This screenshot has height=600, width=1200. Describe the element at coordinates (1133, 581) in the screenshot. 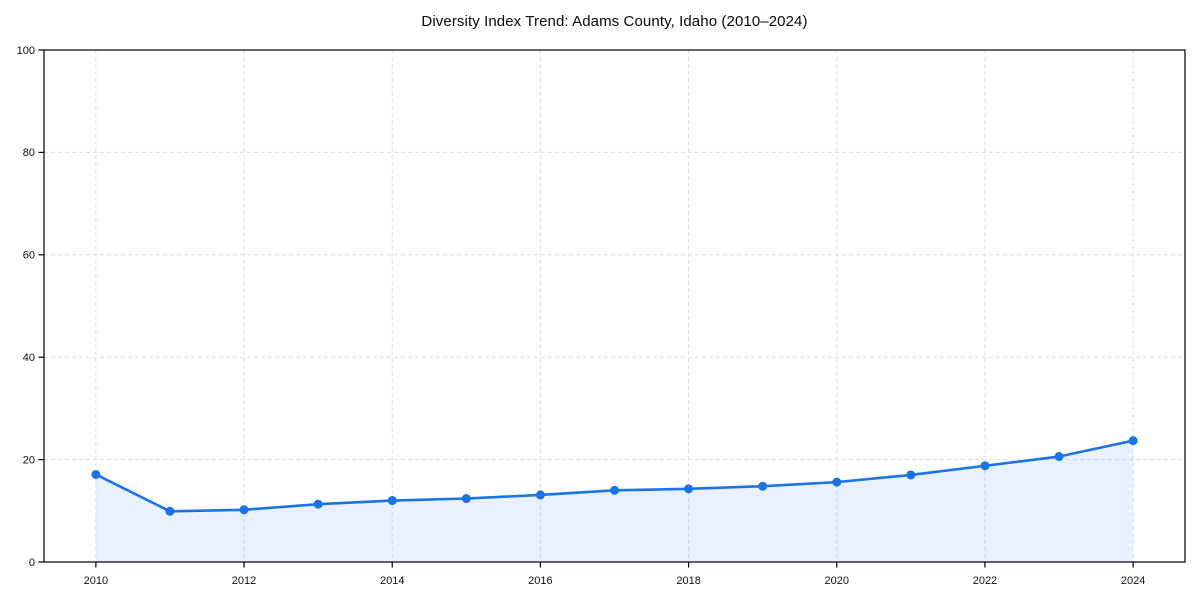

I see `x-tick-label: 2024` at that location.